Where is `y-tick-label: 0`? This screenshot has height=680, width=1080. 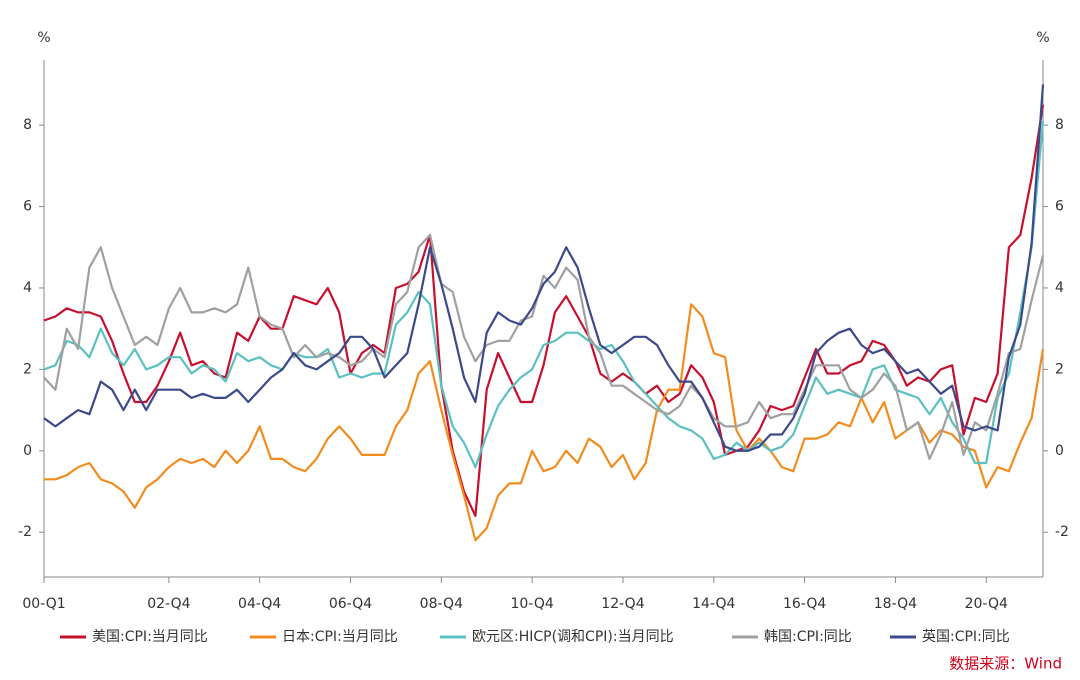 y-tick-label: 0 is located at coordinates (27, 451).